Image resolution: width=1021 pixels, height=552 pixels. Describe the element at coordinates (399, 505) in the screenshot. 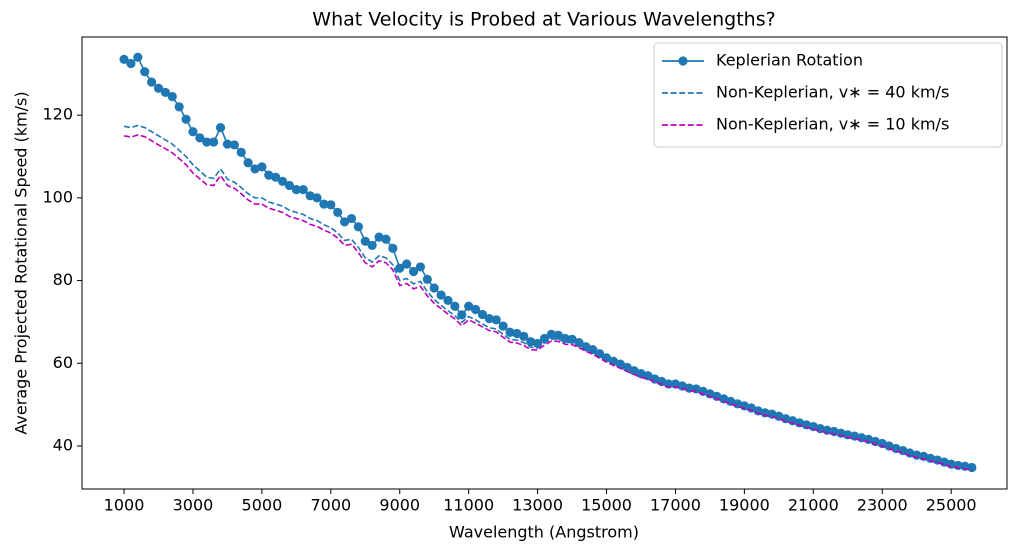

I see `x-tick-label: 9000` at that location.